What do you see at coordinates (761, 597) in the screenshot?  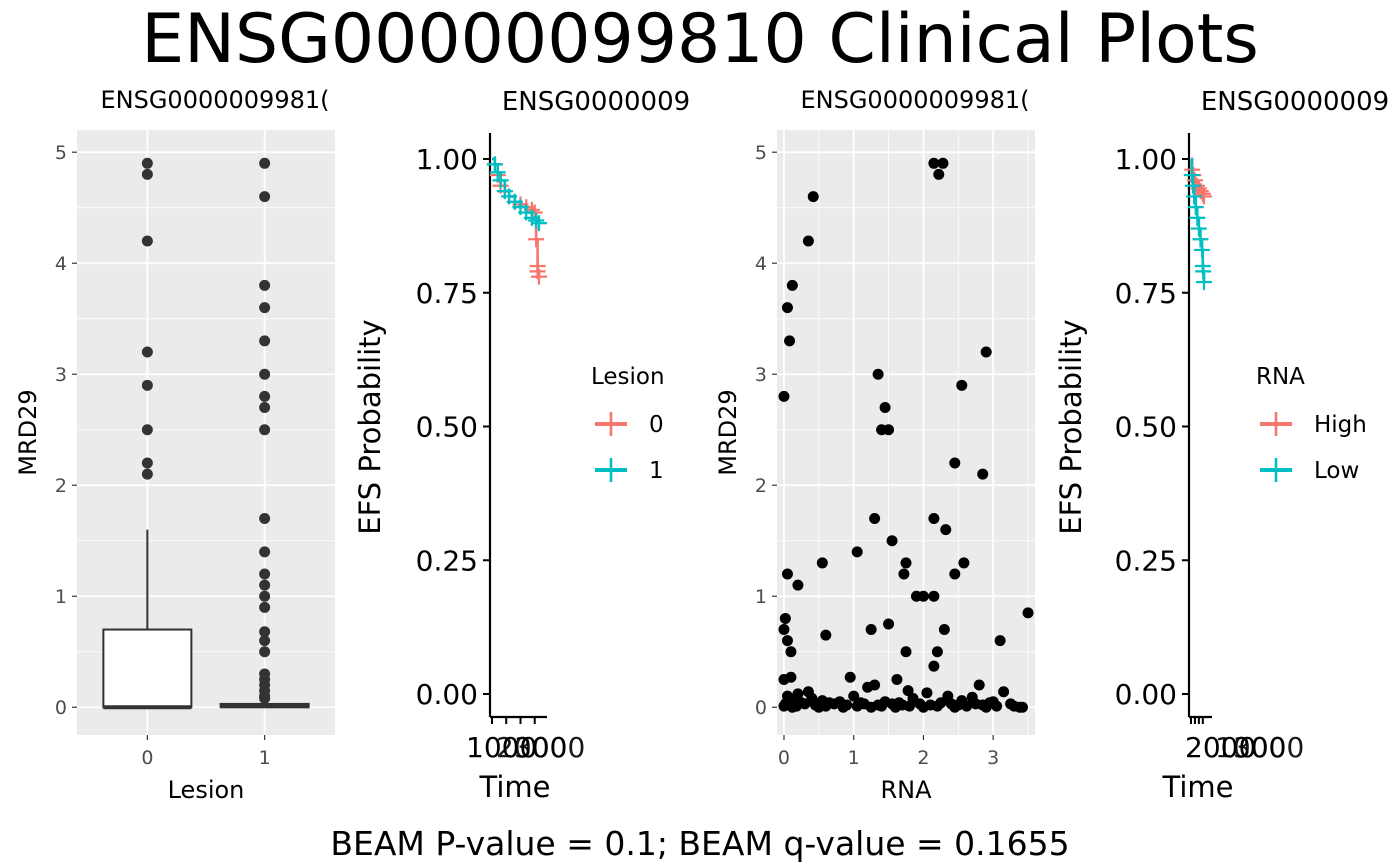 I see `y-tick-label: 1` at bounding box center [761, 597].